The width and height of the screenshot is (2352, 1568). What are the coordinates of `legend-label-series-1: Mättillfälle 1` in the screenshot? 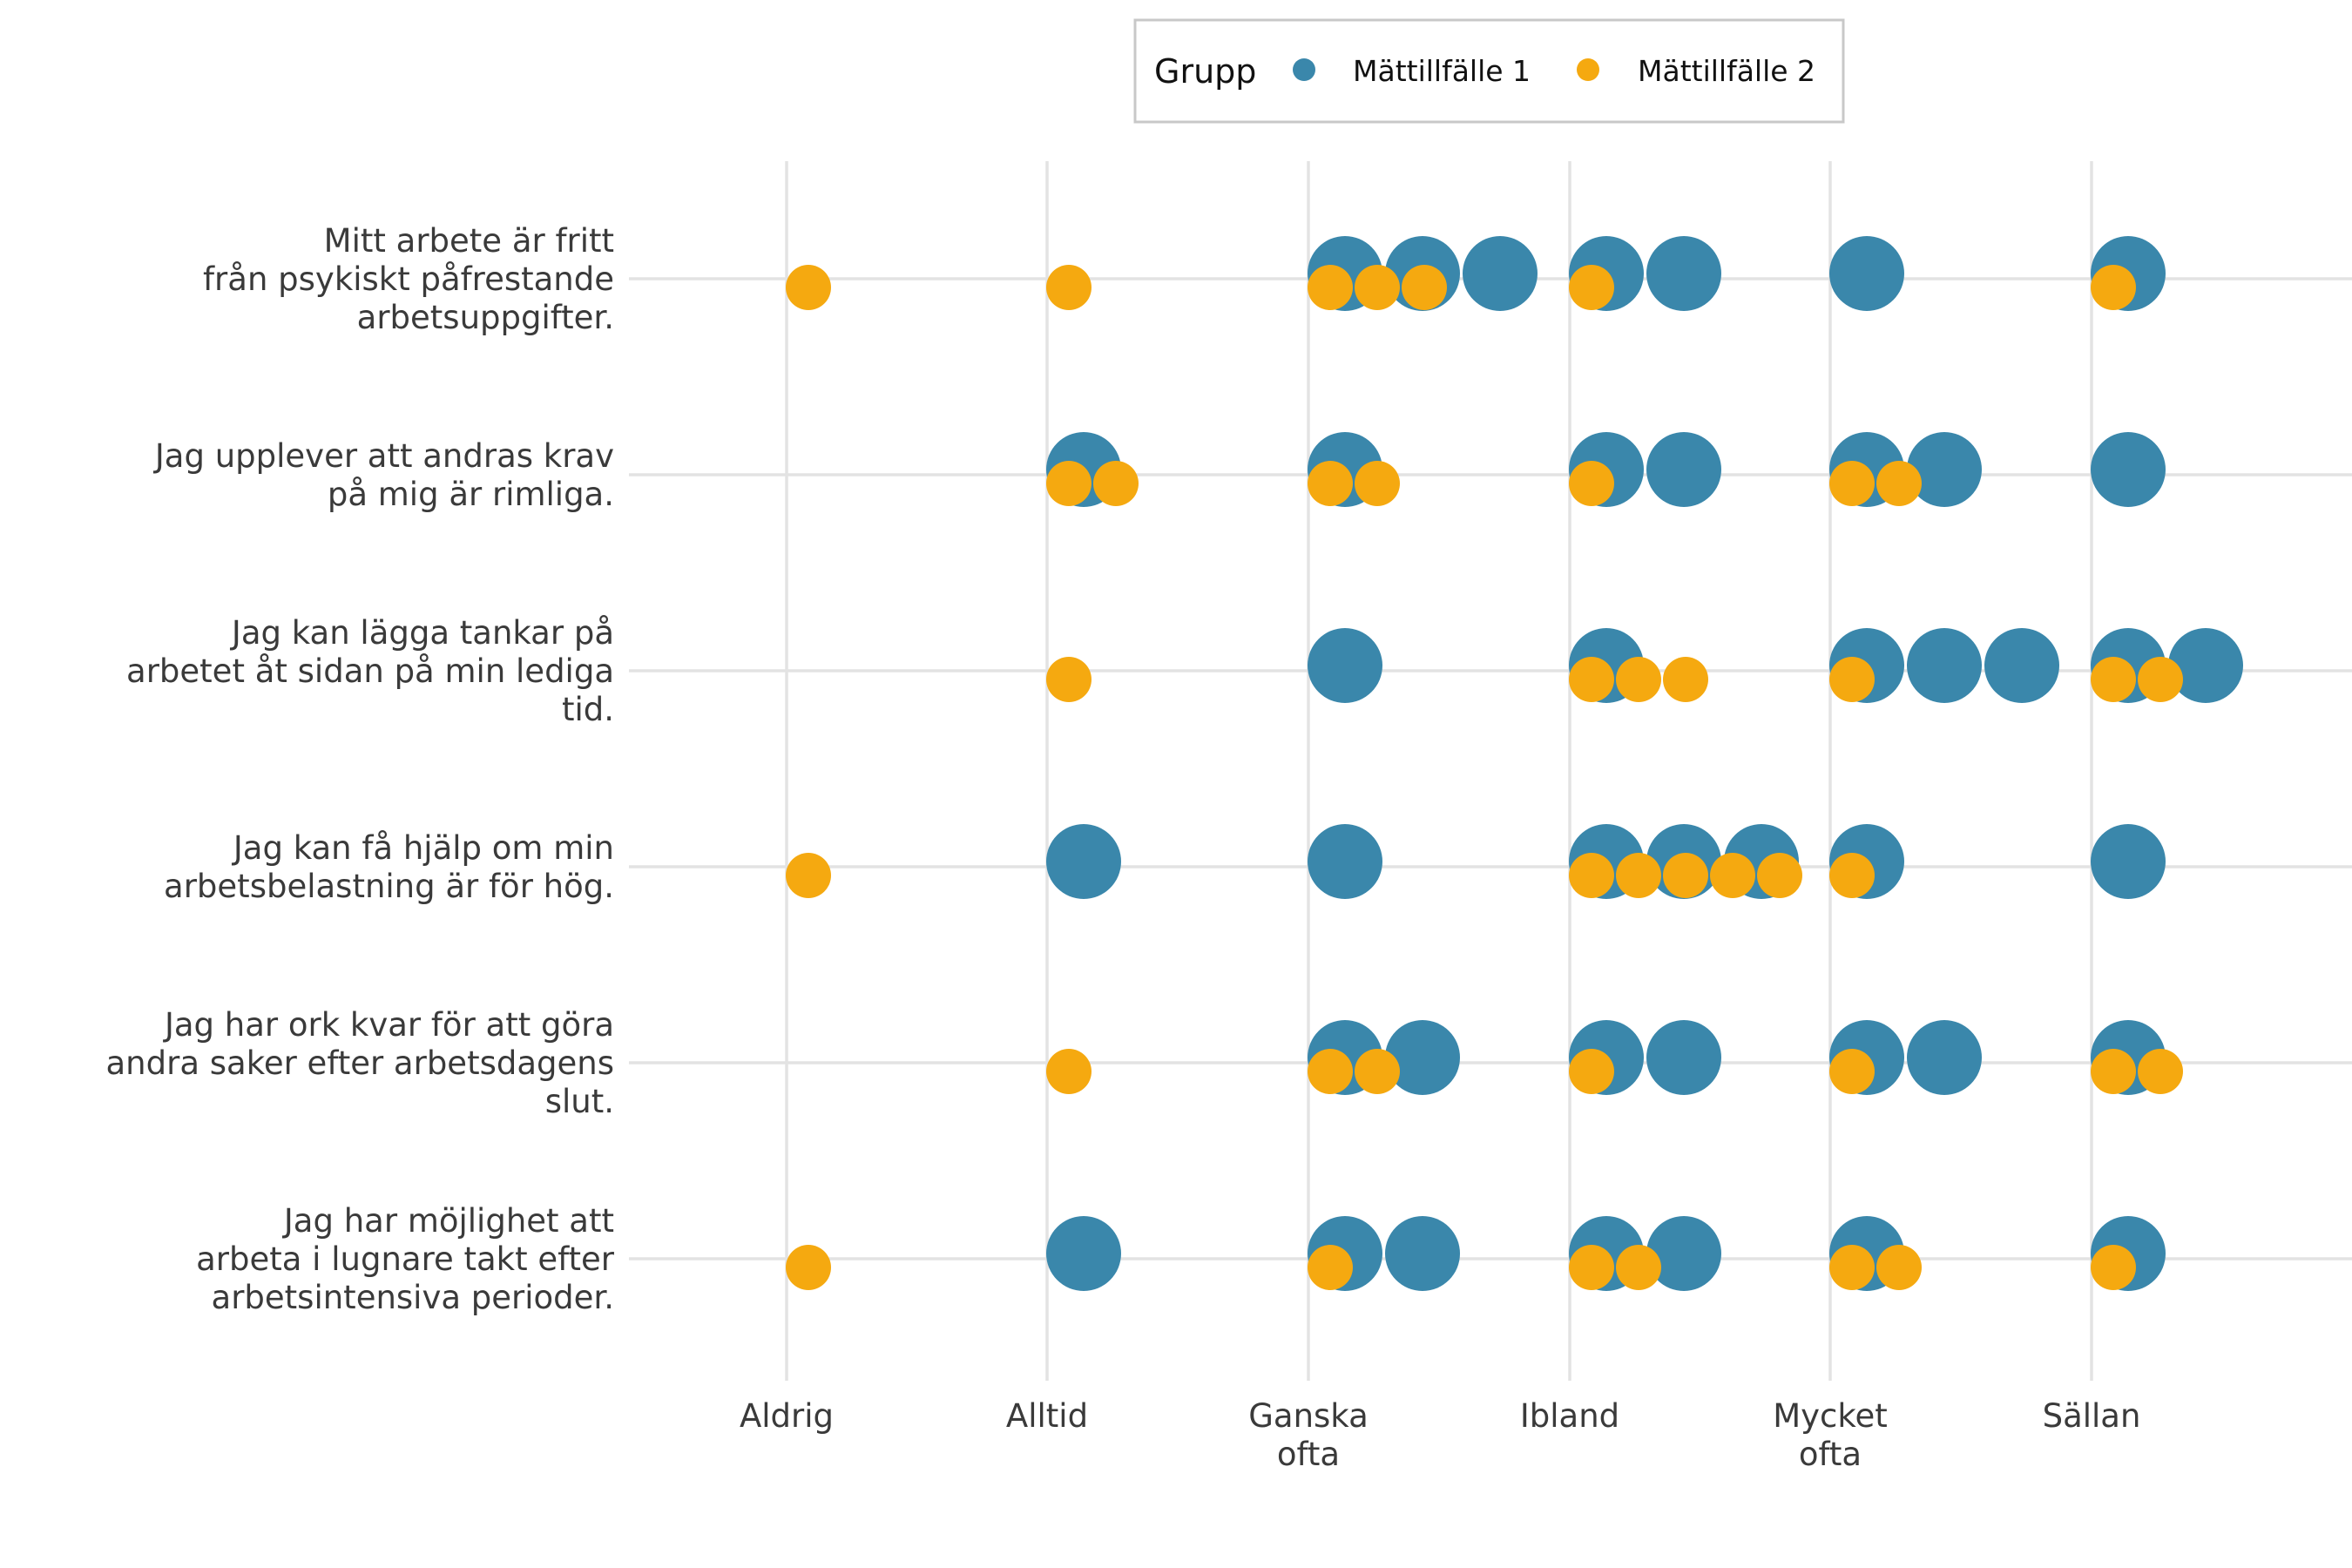 It's located at (1442, 71).